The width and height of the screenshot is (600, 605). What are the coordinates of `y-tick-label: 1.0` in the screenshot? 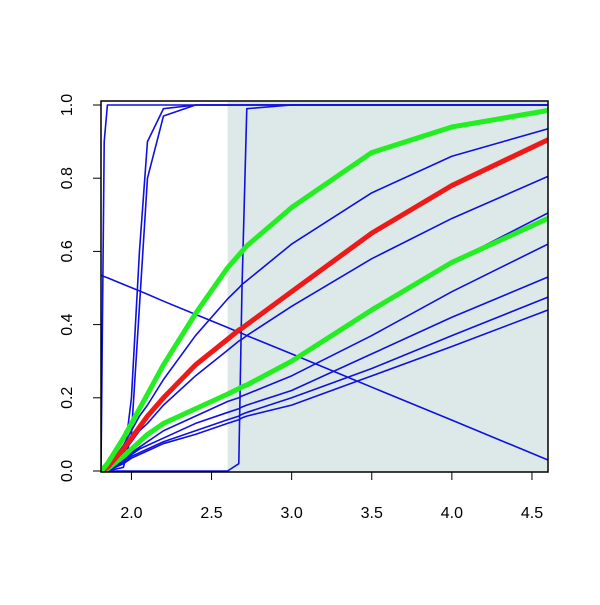 It's located at (67, 105).